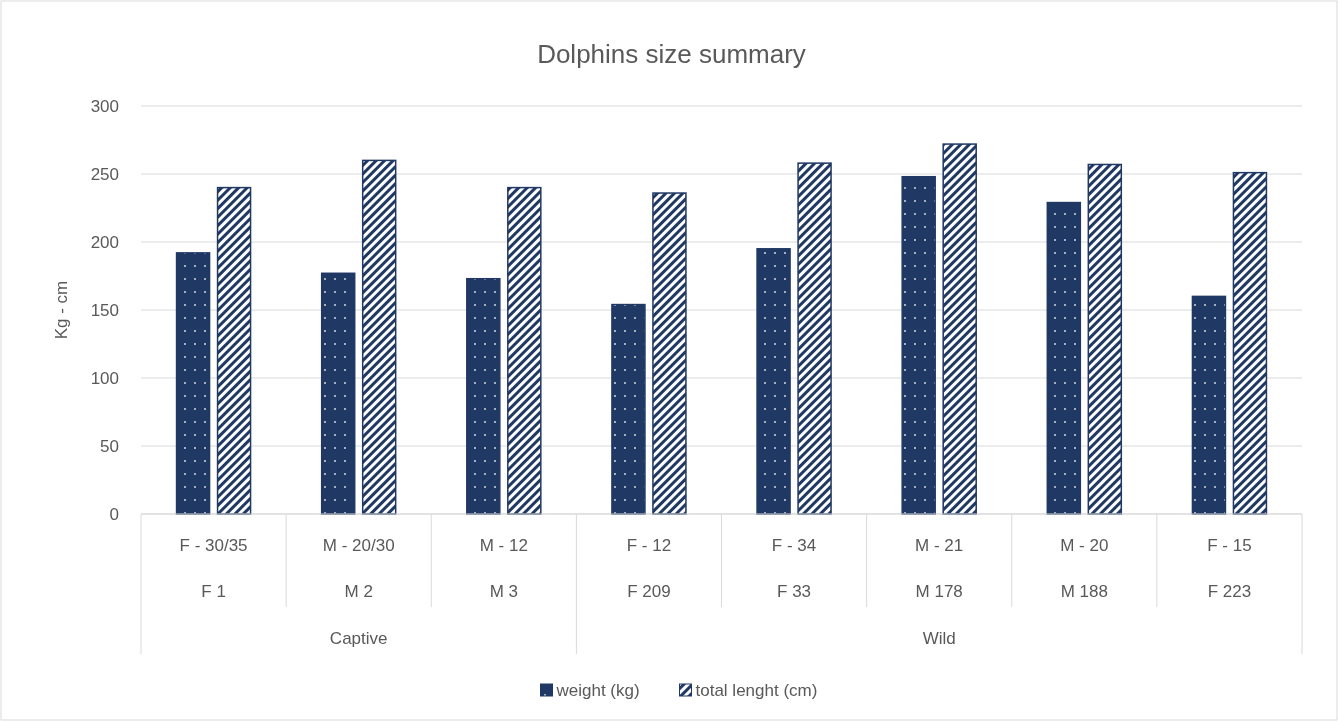 The height and width of the screenshot is (721, 1338). I want to click on y-tick-label: 300, so click(104, 106).